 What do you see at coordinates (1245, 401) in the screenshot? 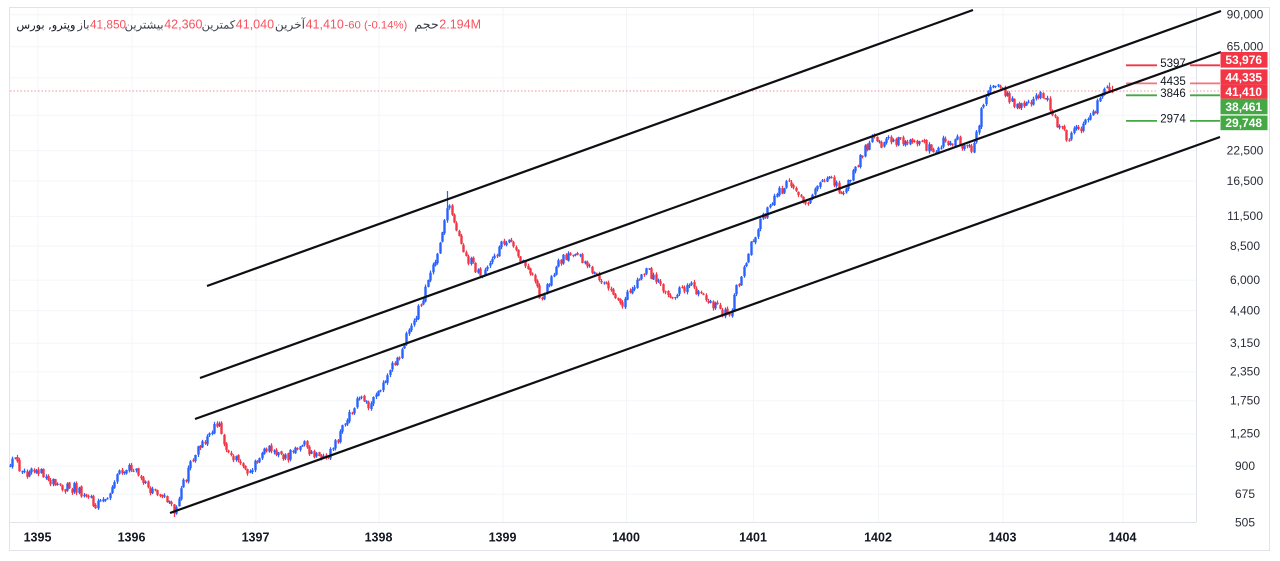
I see `svg-text: 1,750` at bounding box center [1245, 401].